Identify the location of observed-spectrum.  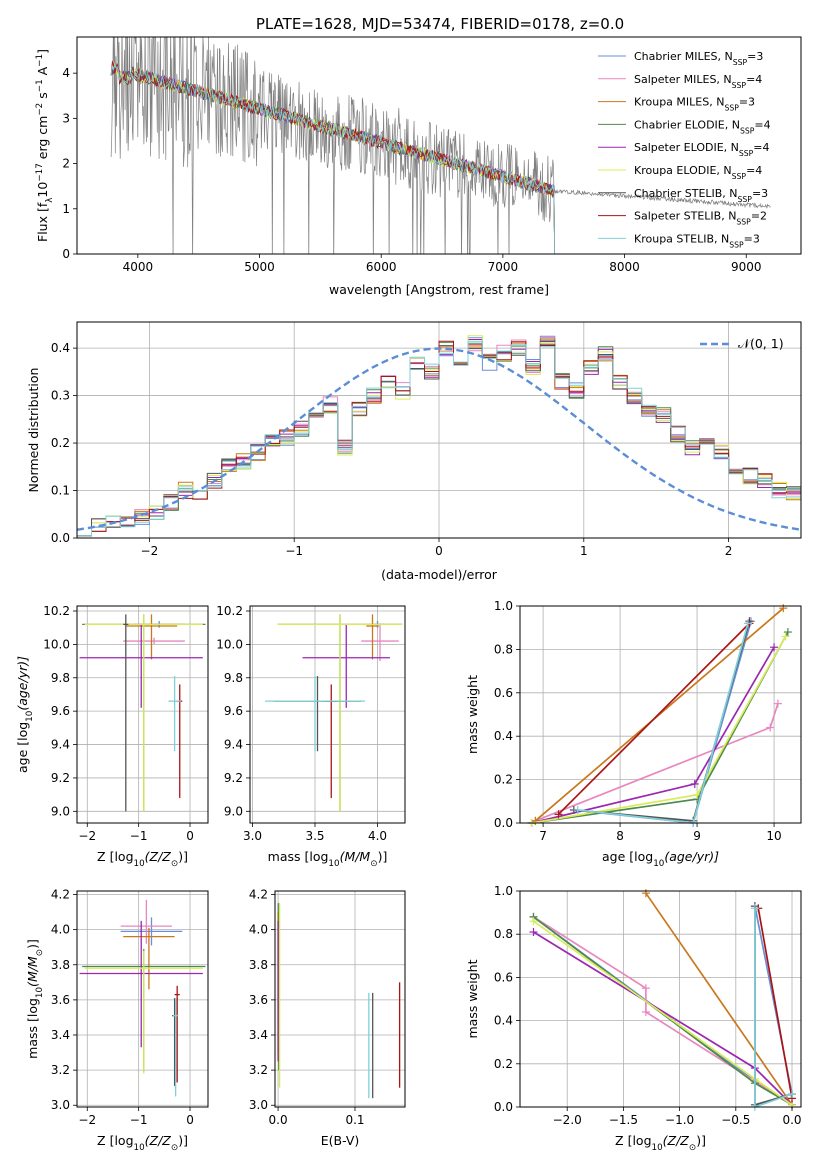
(440, 145).